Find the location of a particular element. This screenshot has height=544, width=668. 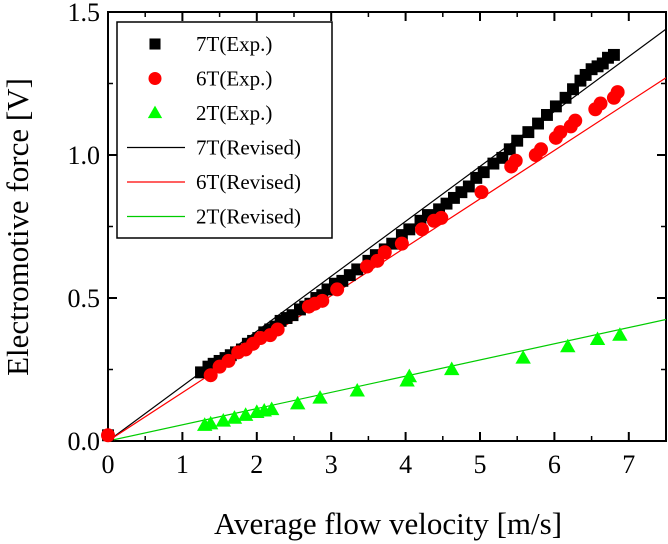

y-tick-label: 0.0 is located at coordinates (84, 441).